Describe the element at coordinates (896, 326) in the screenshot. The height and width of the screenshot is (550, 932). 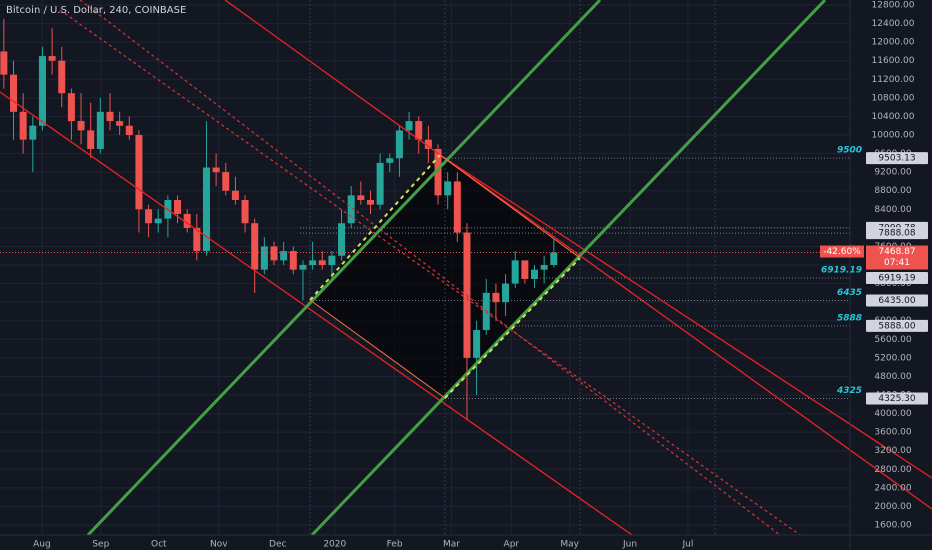
I see `level-label: 5888.00` at that location.